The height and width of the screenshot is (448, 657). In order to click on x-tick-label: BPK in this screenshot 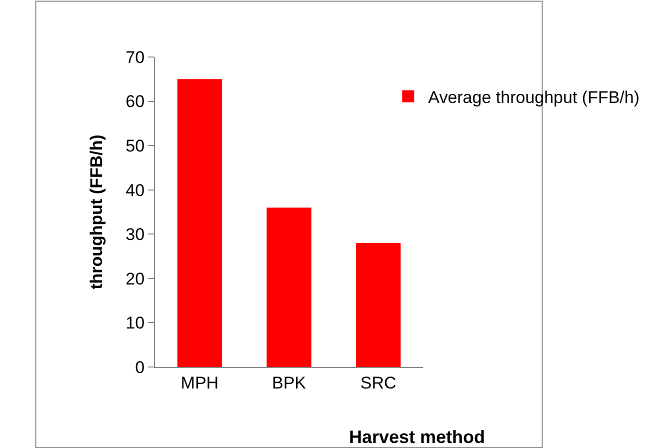, I will do `click(289, 382)`.